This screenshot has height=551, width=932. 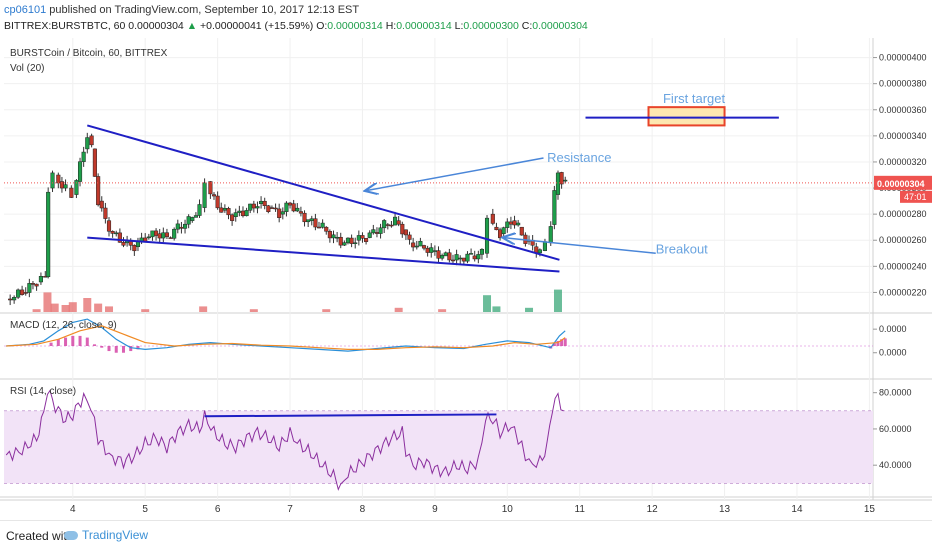 What do you see at coordinates (903, 292) in the screenshot?
I see `price-tick-label: 0.00000220` at bounding box center [903, 292].